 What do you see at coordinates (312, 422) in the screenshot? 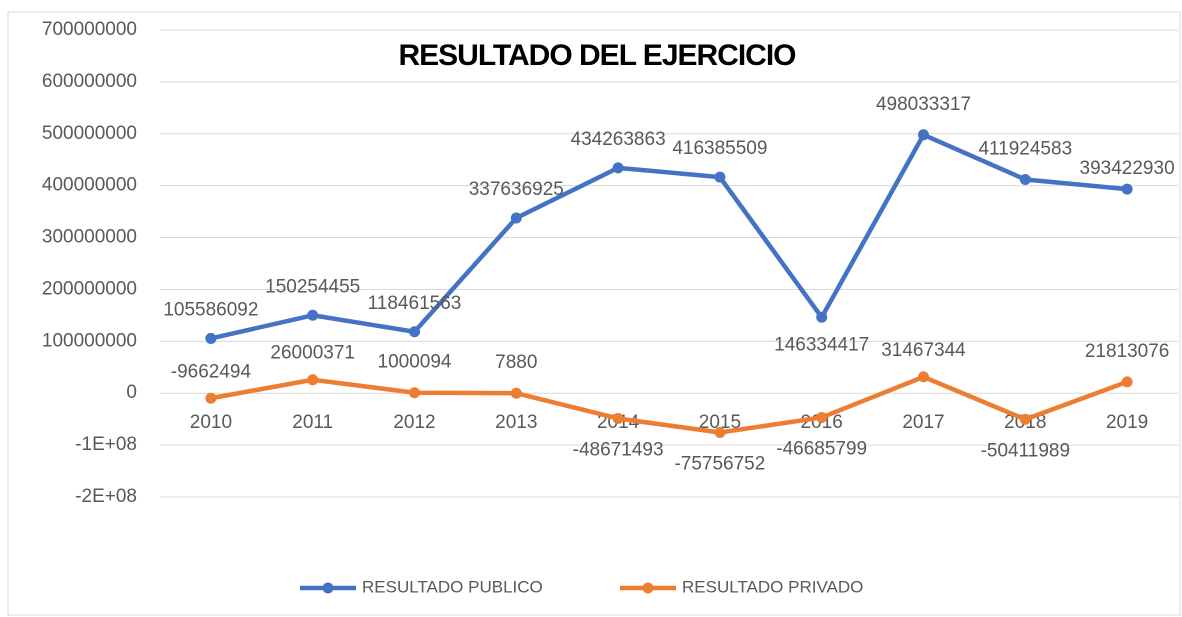
I see `x-tick-label: 2011` at bounding box center [312, 422].